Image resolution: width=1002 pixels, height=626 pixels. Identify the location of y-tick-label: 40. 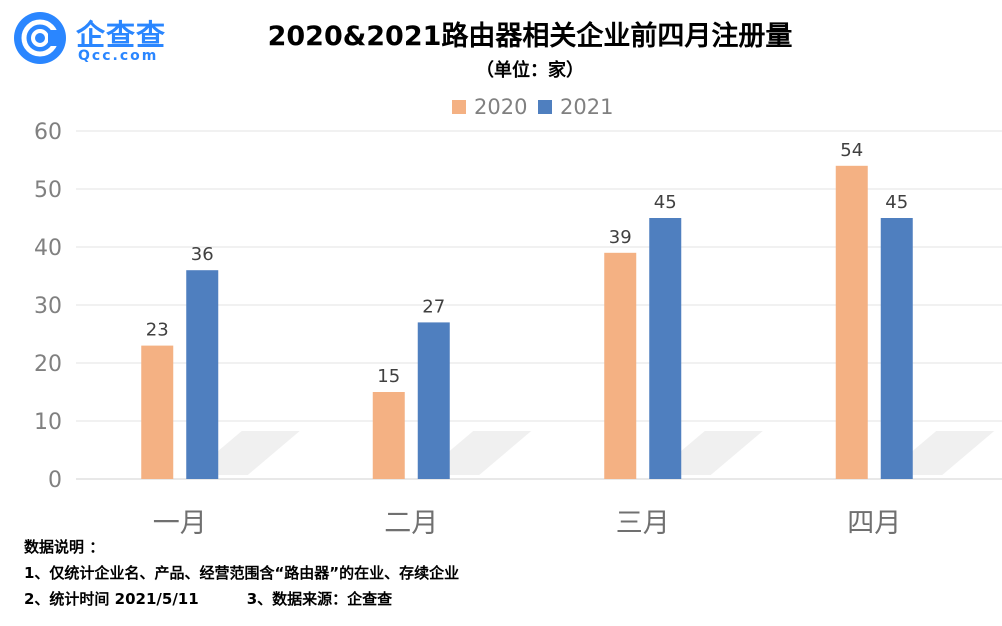
(48, 248).